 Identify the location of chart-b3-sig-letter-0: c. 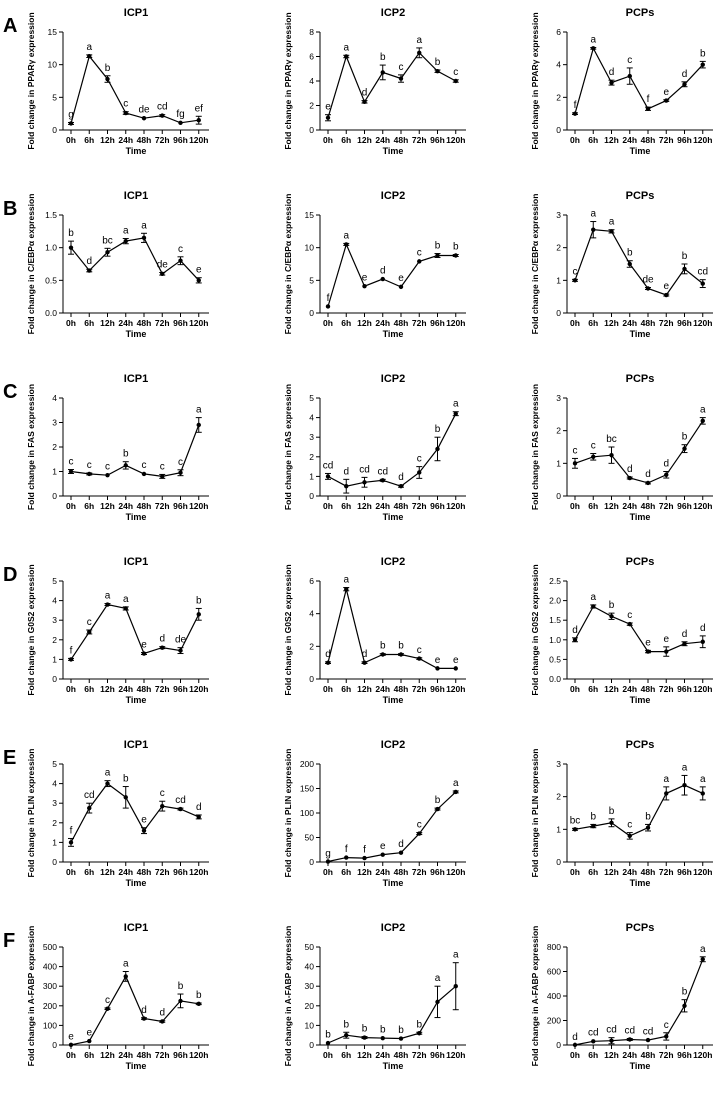
(575, 271).